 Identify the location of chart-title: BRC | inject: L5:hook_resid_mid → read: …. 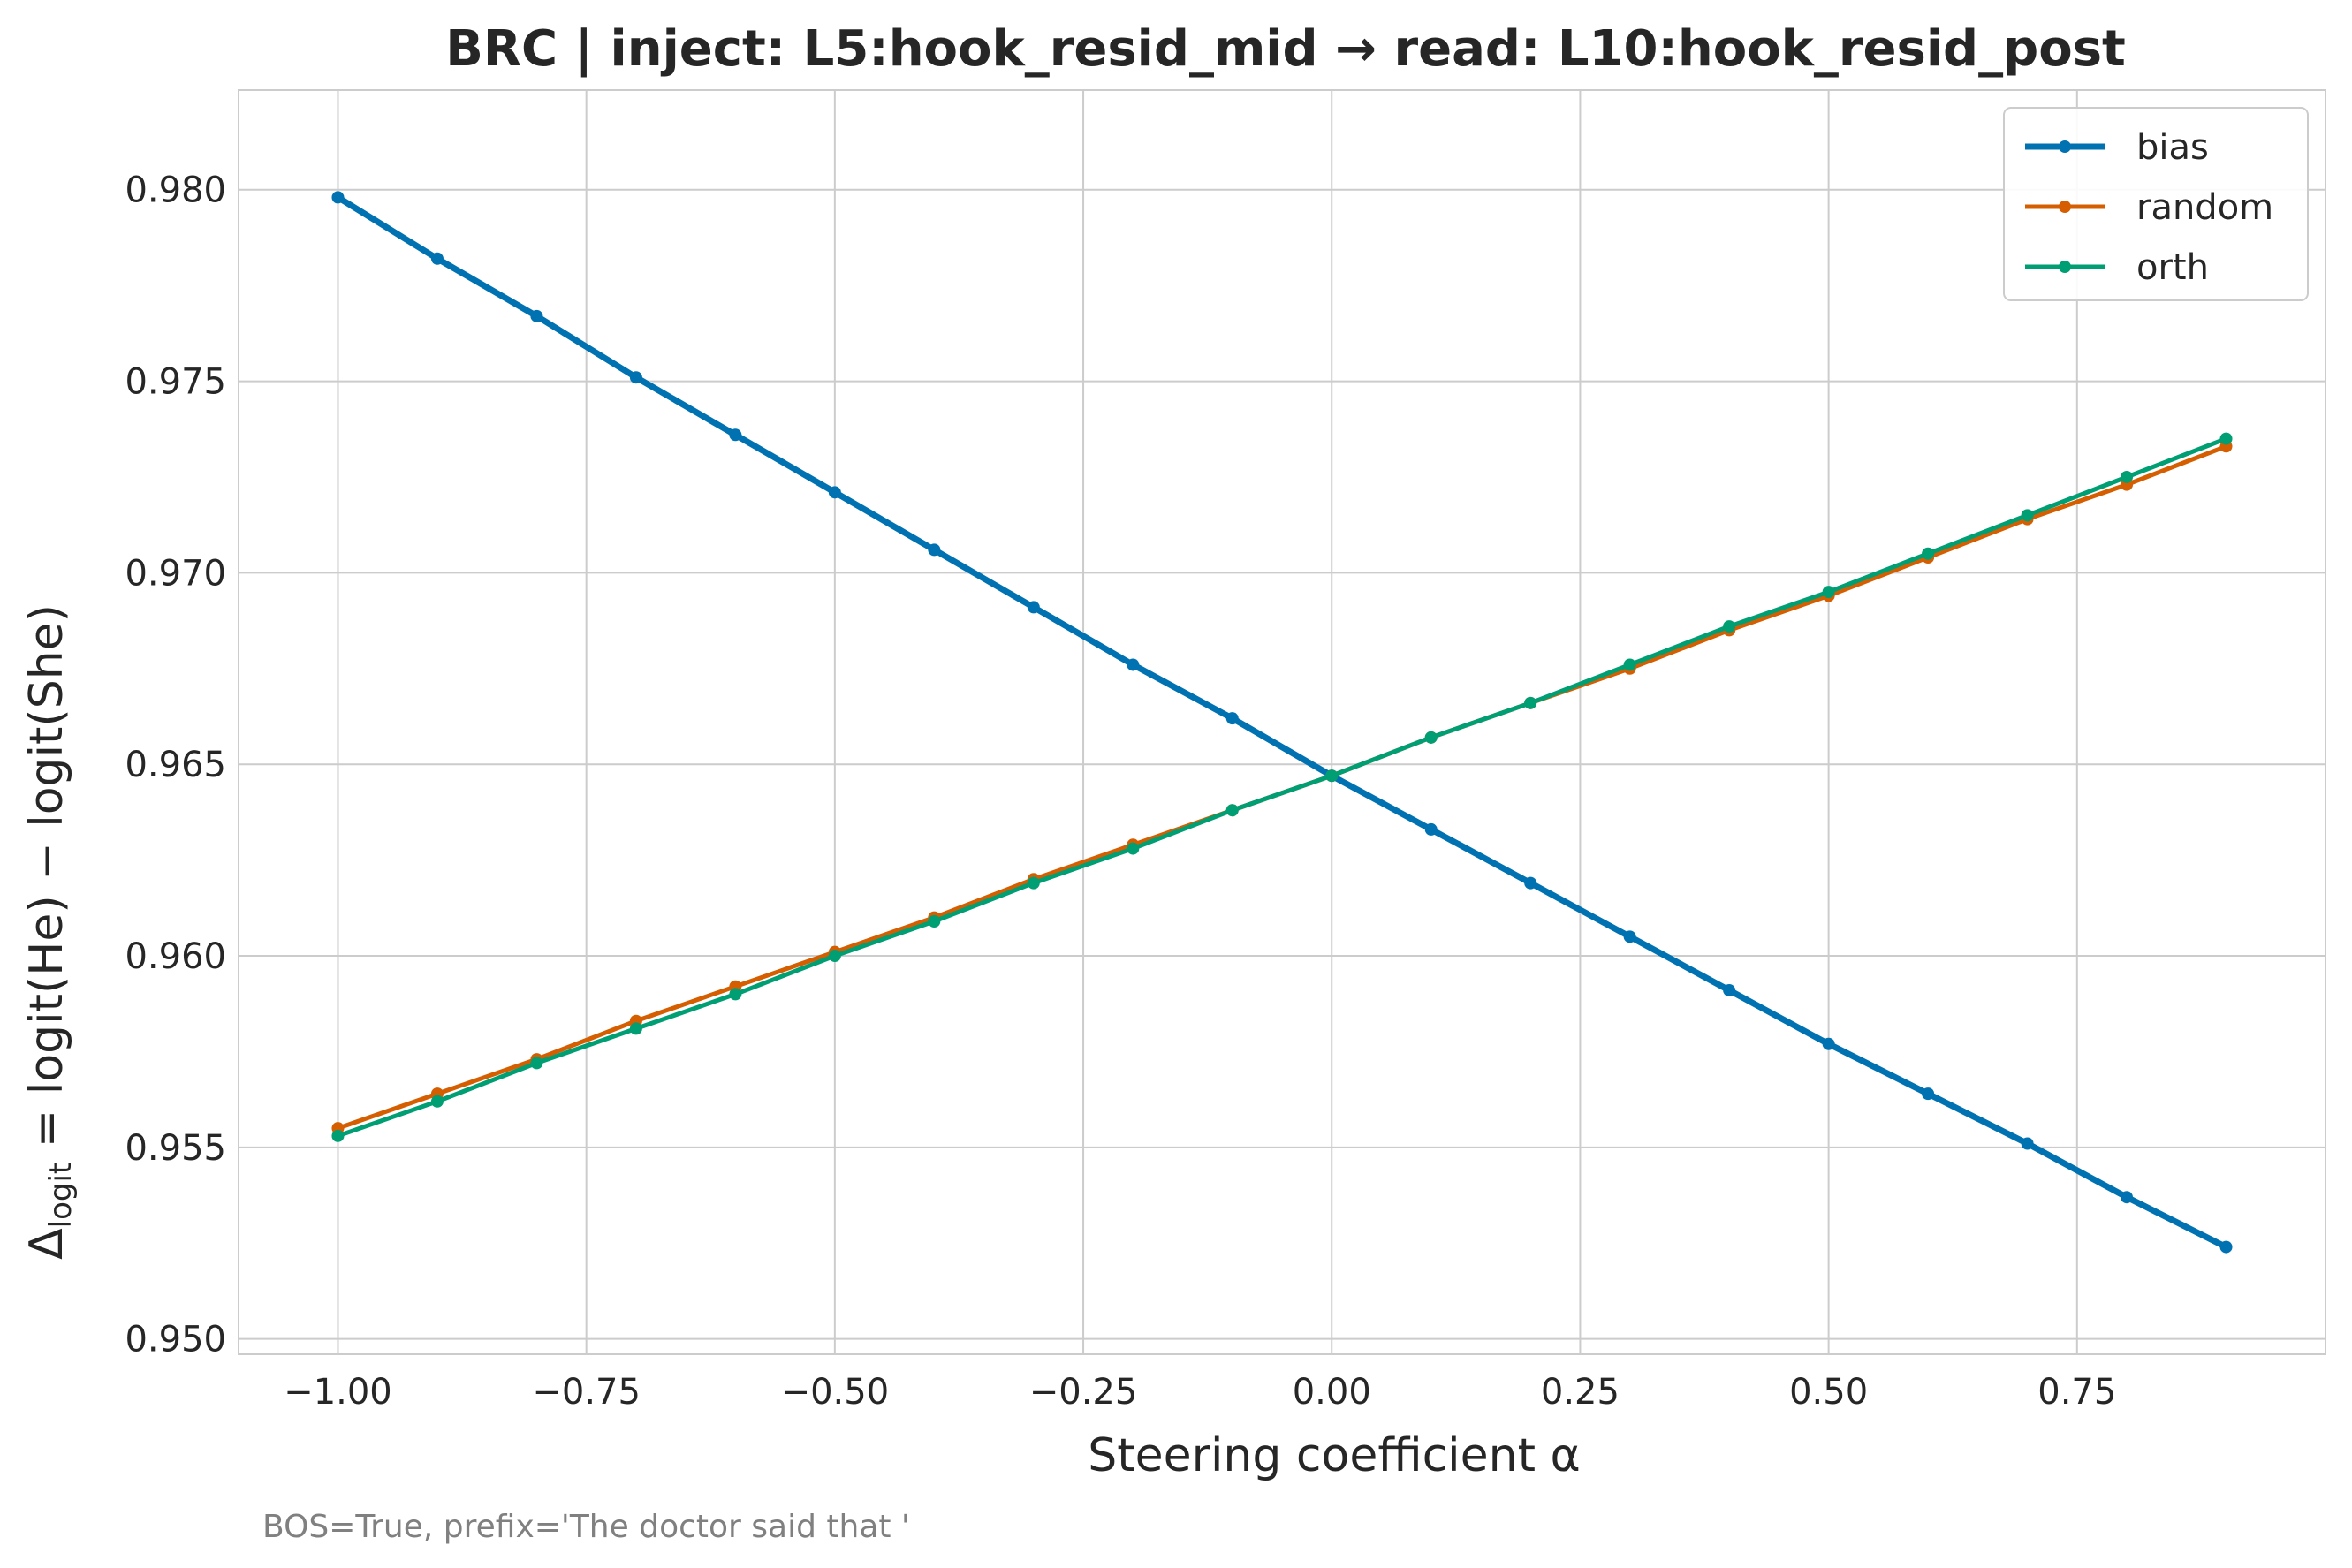
(1285, 49).